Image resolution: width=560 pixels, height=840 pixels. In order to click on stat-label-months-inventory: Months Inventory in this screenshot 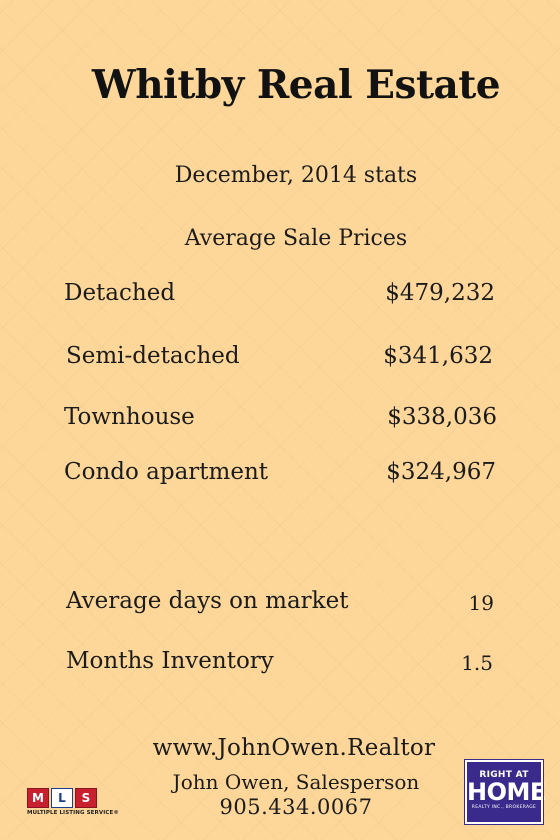, I will do `click(170, 661)`.